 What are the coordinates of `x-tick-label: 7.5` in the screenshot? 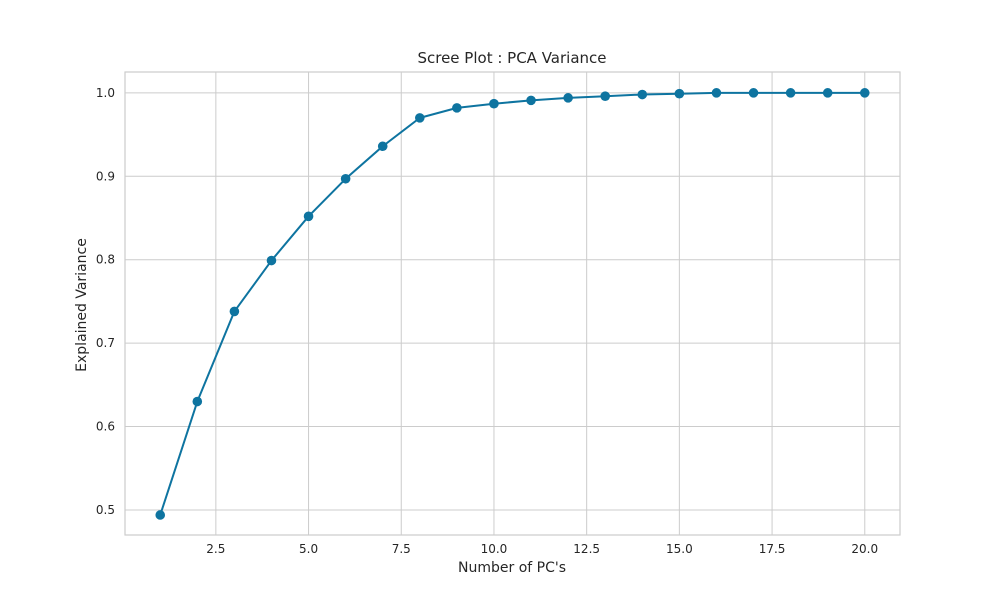 It's located at (401, 549).